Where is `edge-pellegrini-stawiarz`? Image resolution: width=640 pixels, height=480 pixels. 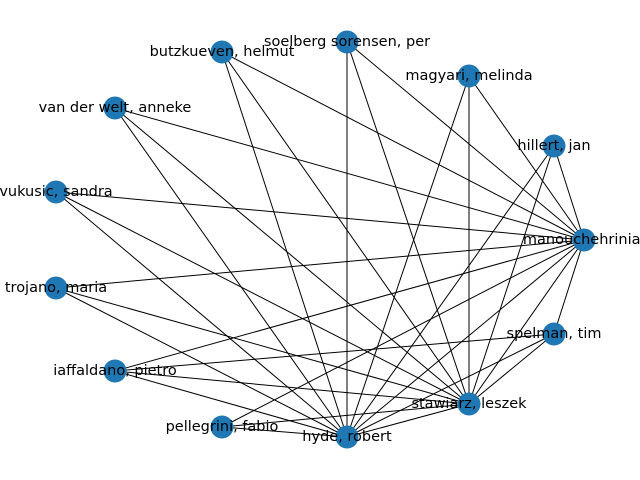
edge-pellegrini-stawiarz is located at coordinates (345, 415).